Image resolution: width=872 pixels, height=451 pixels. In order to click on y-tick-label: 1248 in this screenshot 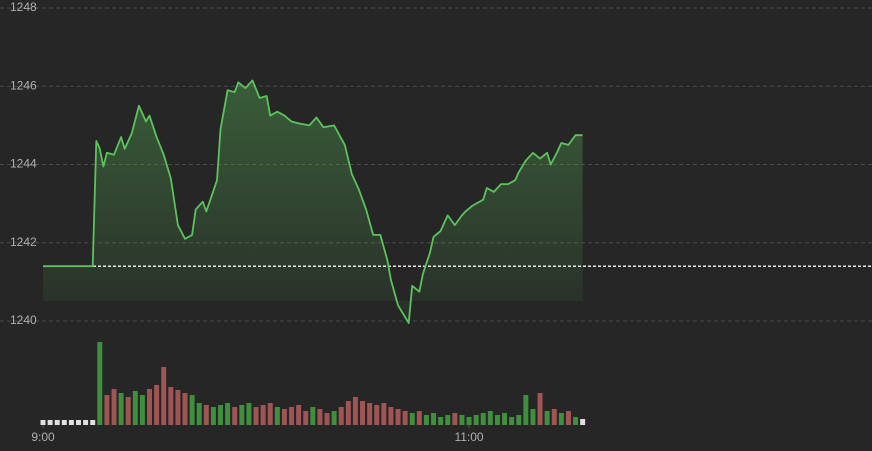, I will do `click(23, 7)`.